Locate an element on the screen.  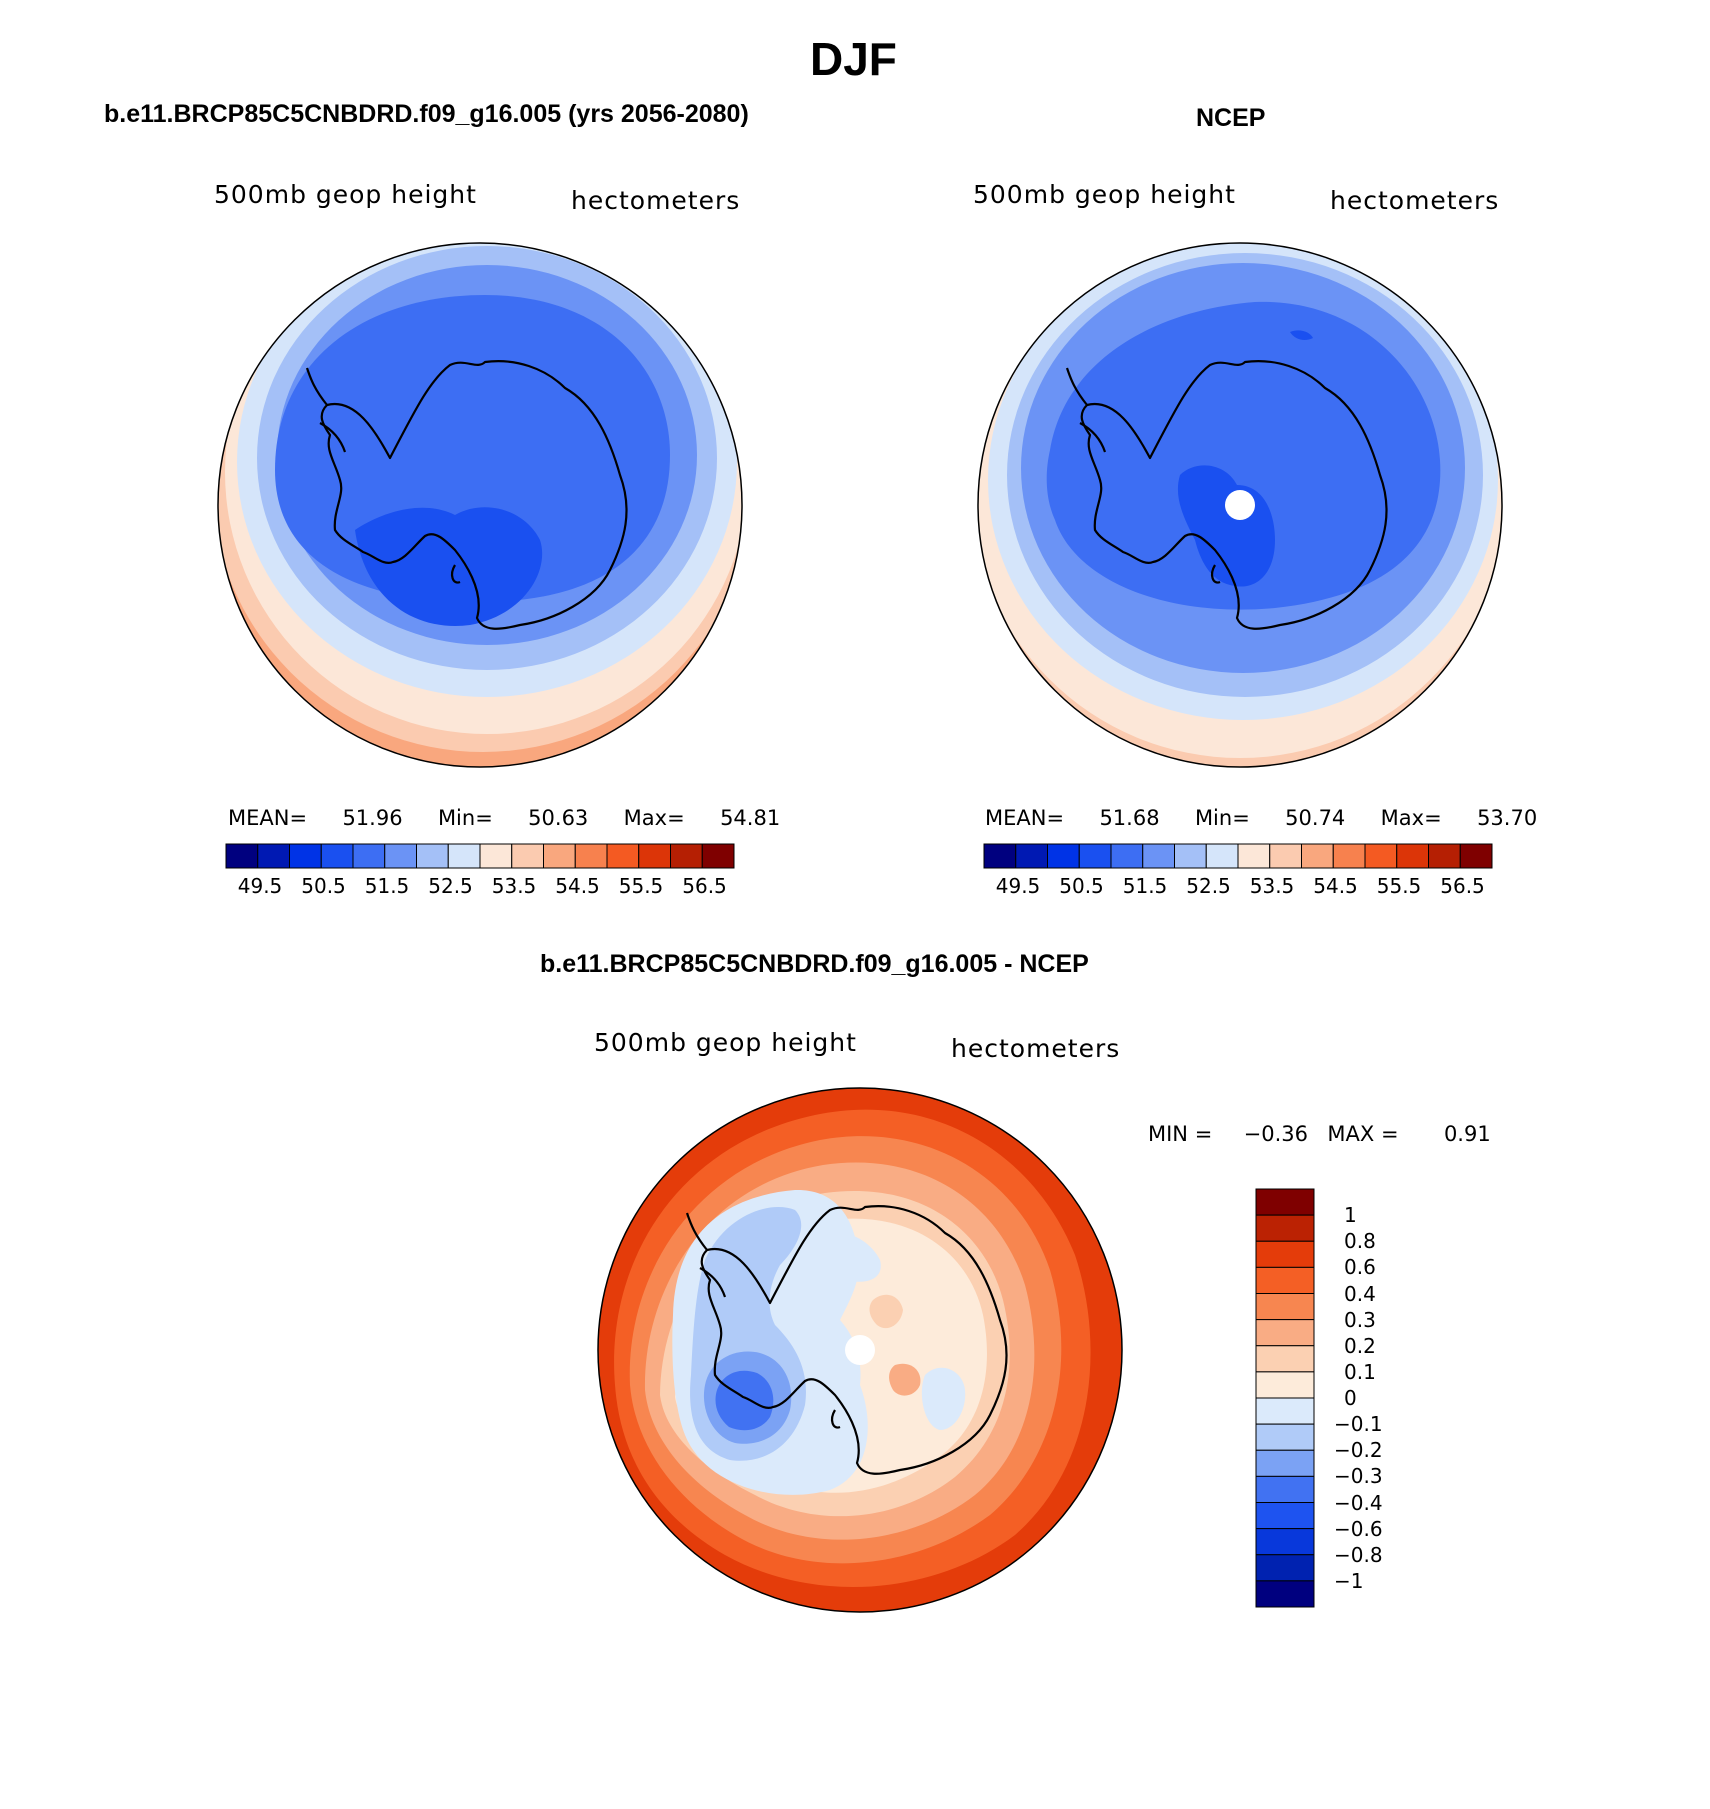
model-colorbar-ticks: 49.5 50.5 51.5 52.5 53.5 54.5 55.5 56.5 is located at coordinates (480, 887).